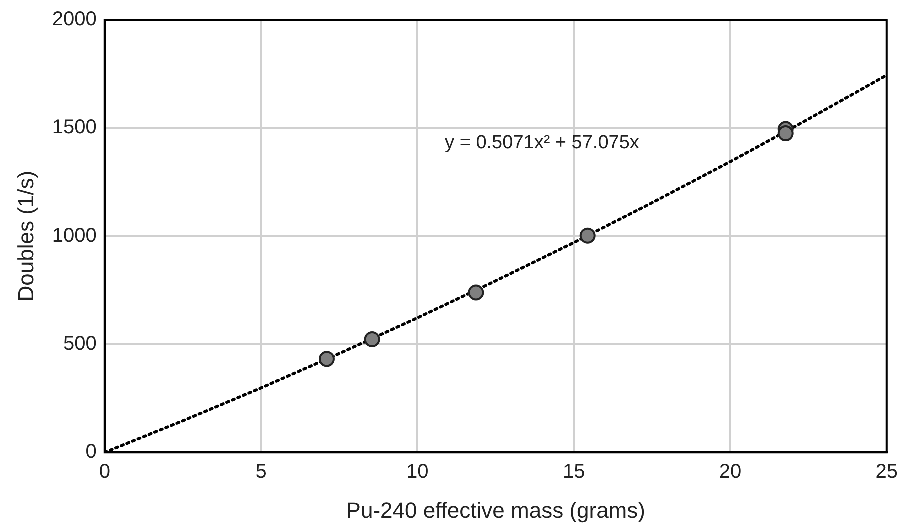 This screenshot has height=531, width=906. What do you see at coordinates (74, 235) in the screenshot?
I see `y-tick-label: 1000` at bounding box center [74, 235].